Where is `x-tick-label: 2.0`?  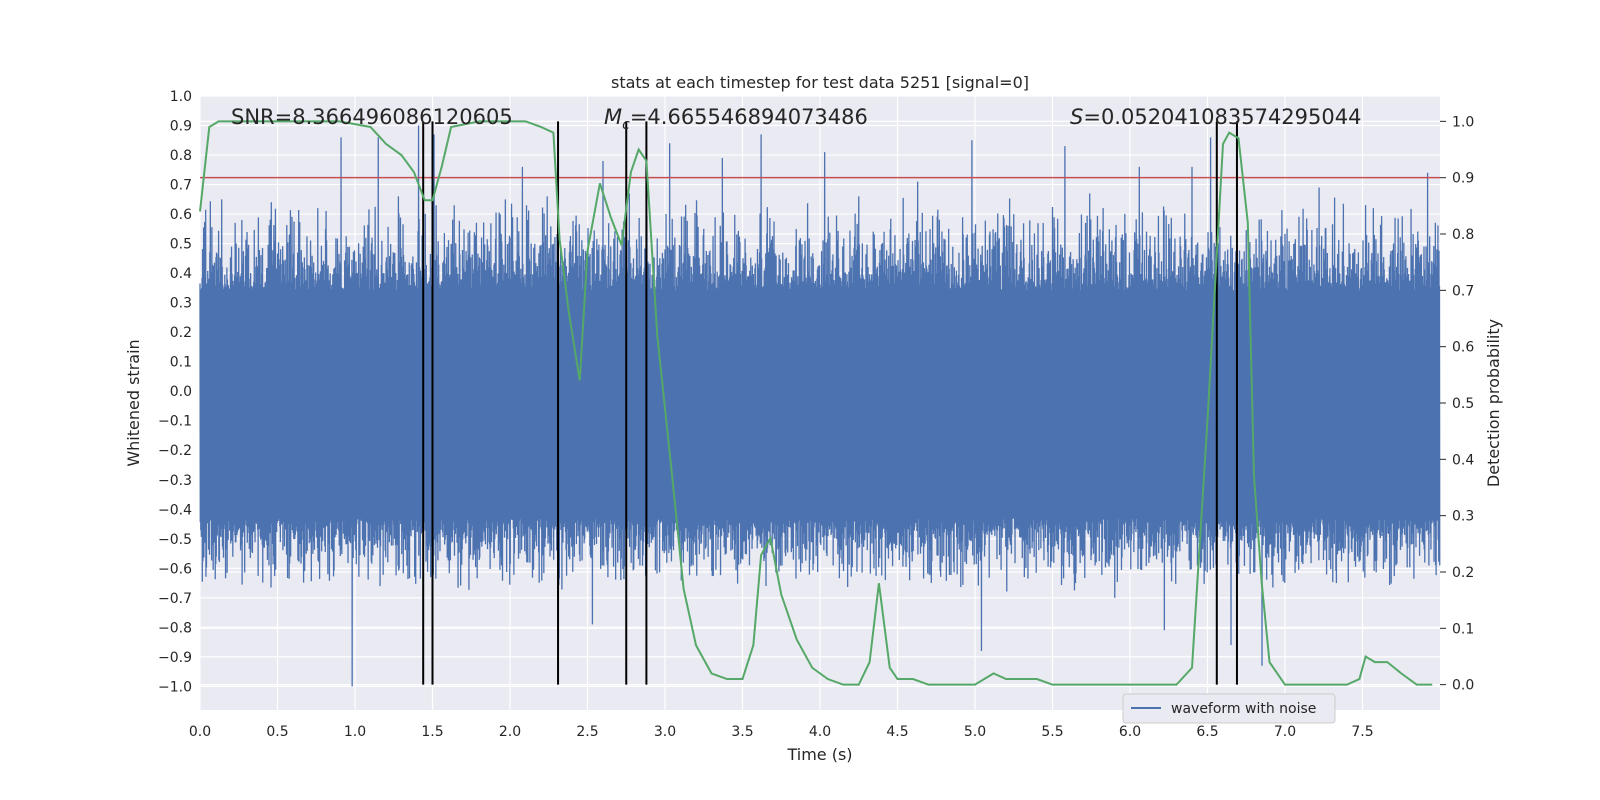
x-tick-label: 2.0 is located at coordinates (510, 732).